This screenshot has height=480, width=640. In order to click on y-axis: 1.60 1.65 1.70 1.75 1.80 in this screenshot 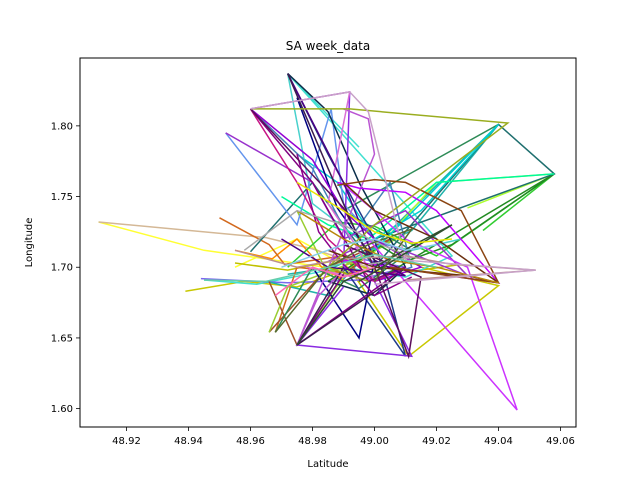, I will do `click(65, 268)`.